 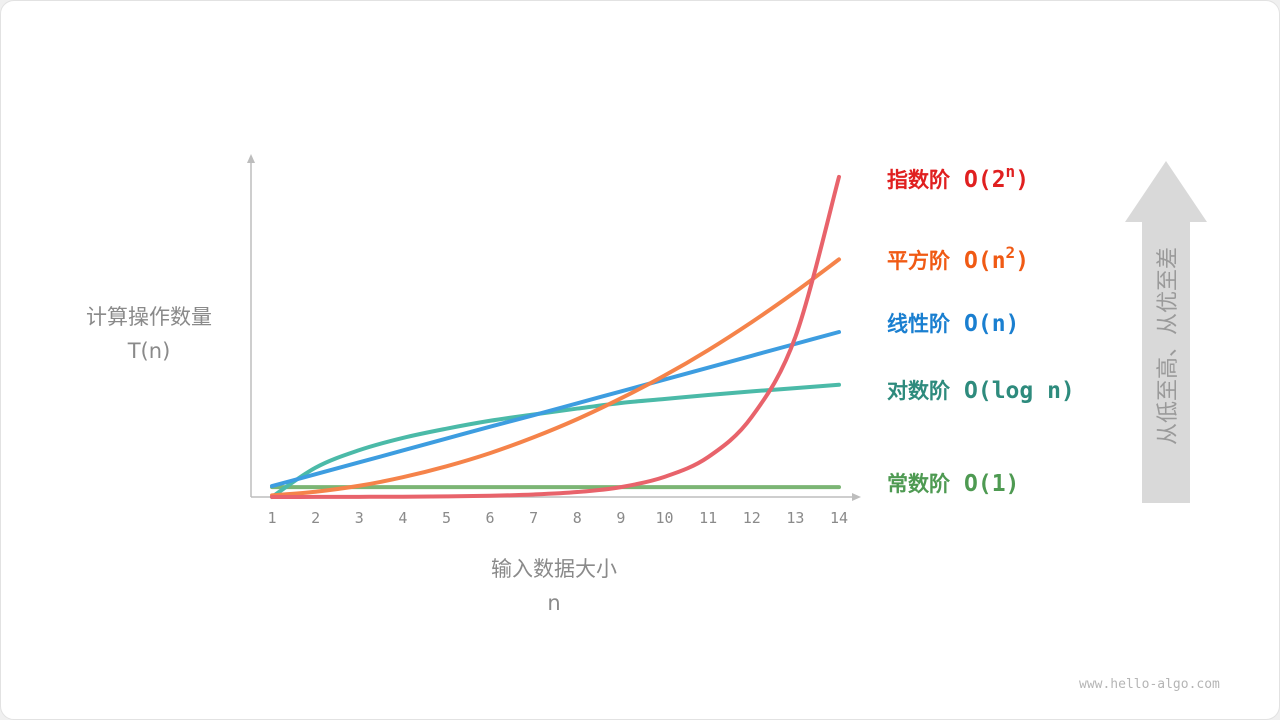 What do you see at coordinates (953, 483) in the screenshot?
I see `legend-constant: 常数阶 O(1)` at bounding box center [953, 483].